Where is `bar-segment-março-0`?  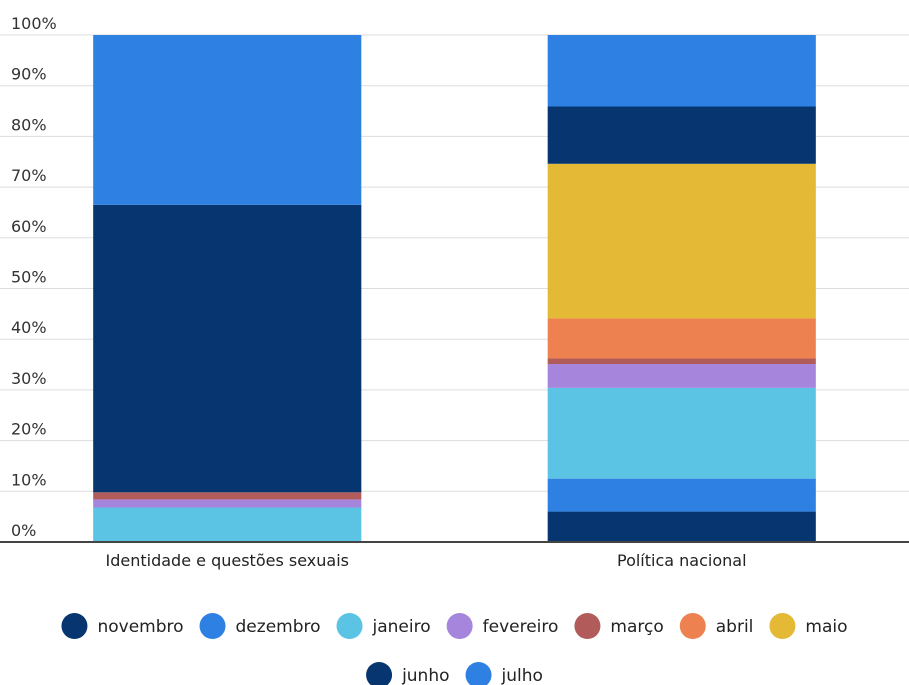 bar-segment-março-0 is located at coordinates (227, 496).